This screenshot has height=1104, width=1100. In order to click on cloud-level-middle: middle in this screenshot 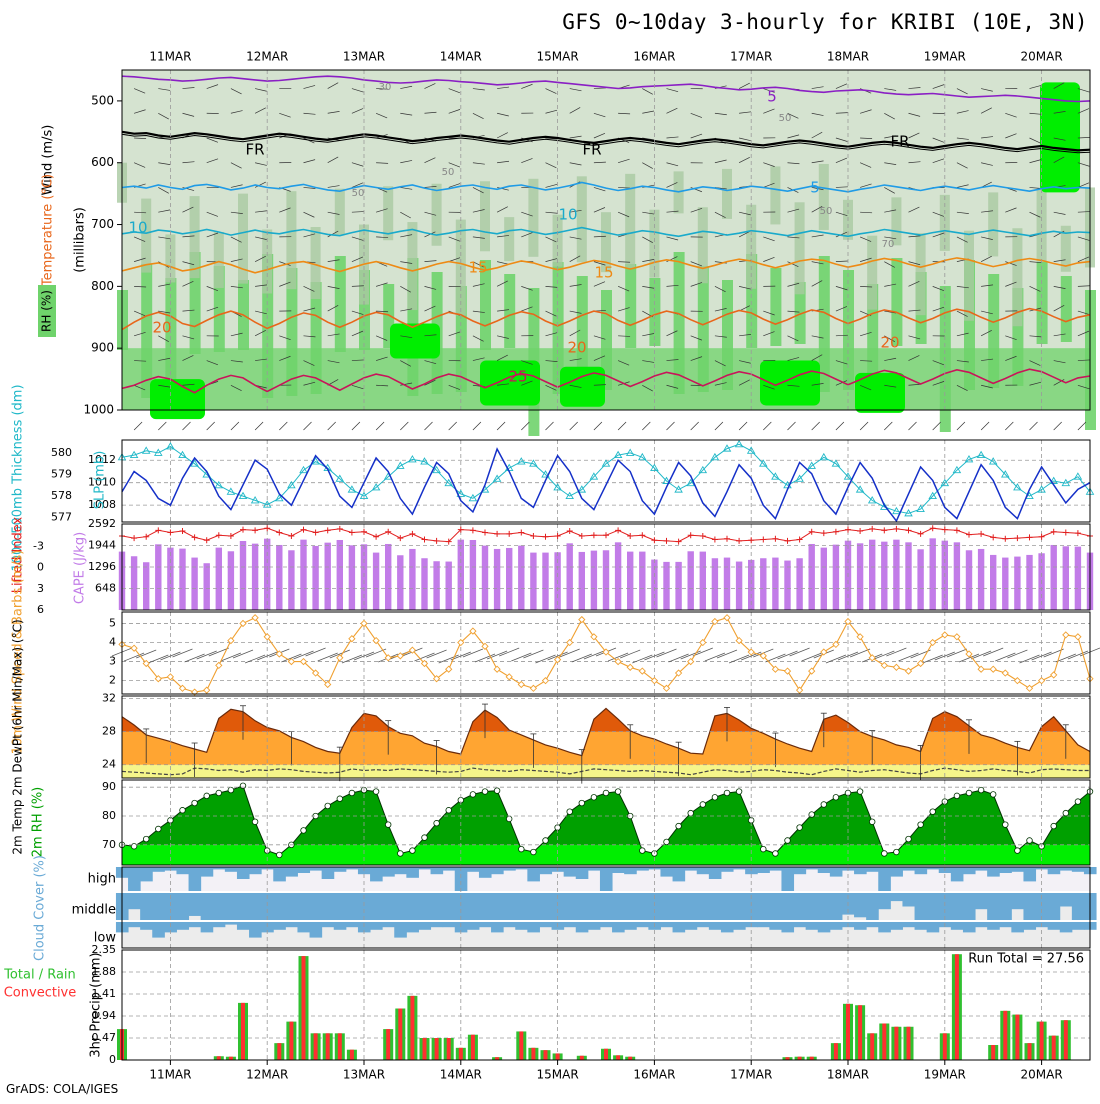, I will do `click(94, 910)`.